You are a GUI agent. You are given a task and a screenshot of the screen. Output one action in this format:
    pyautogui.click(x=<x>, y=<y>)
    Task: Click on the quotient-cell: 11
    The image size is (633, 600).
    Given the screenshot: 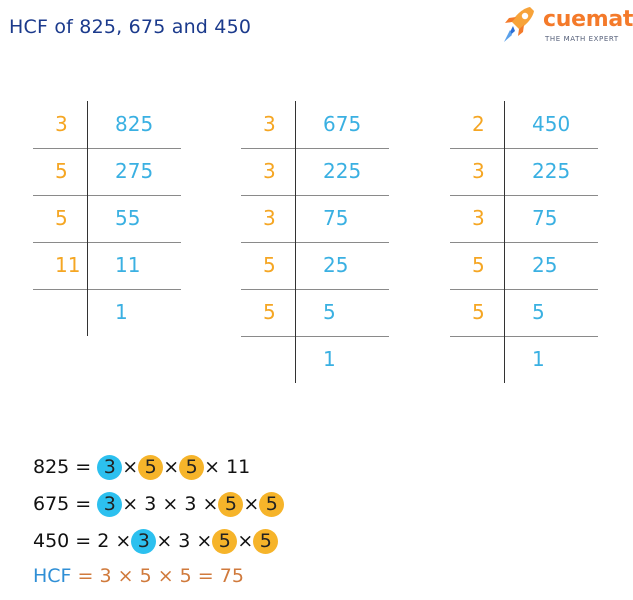 What is the action you would take?
    pyautogui.click(x=128, y=265)
    